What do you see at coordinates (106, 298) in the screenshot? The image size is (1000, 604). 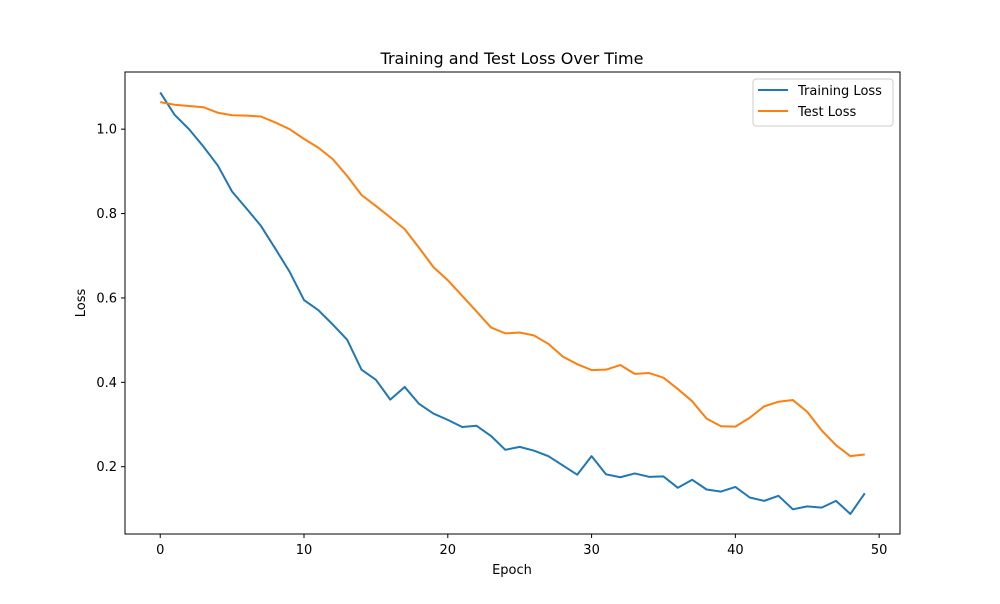 I see `y-tick-label: 0.6` at bounding box center [106, 298].